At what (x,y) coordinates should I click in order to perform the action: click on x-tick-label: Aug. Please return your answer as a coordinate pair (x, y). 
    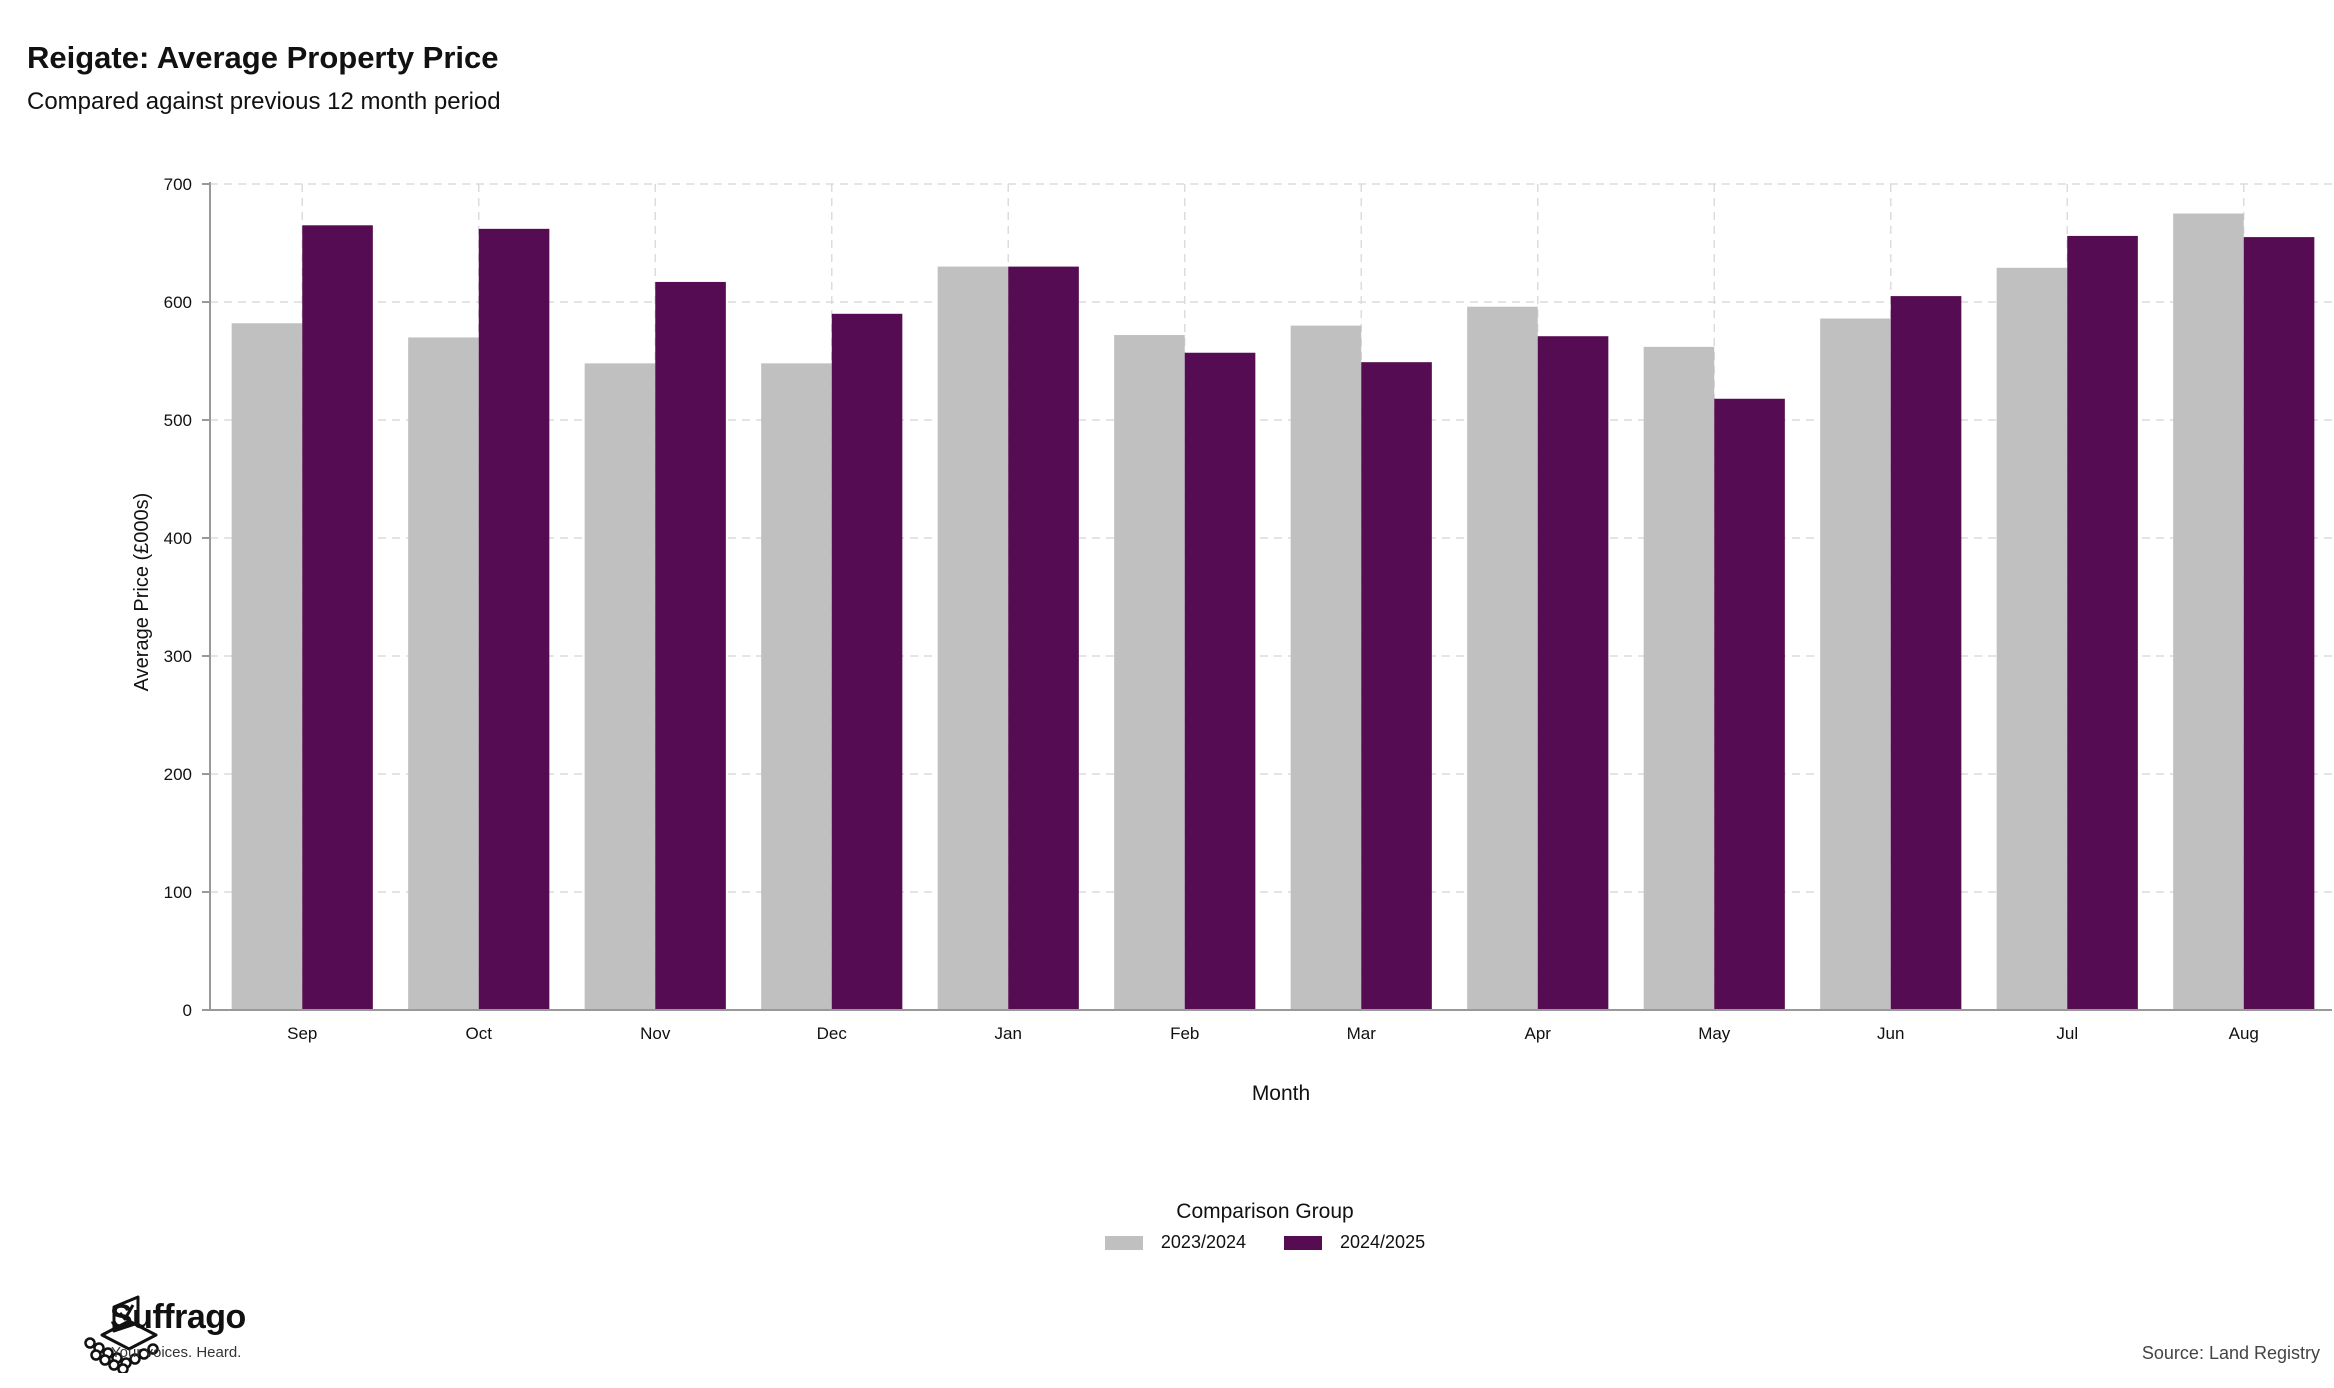
    Looking at the image, I should click on (2244, 1033).